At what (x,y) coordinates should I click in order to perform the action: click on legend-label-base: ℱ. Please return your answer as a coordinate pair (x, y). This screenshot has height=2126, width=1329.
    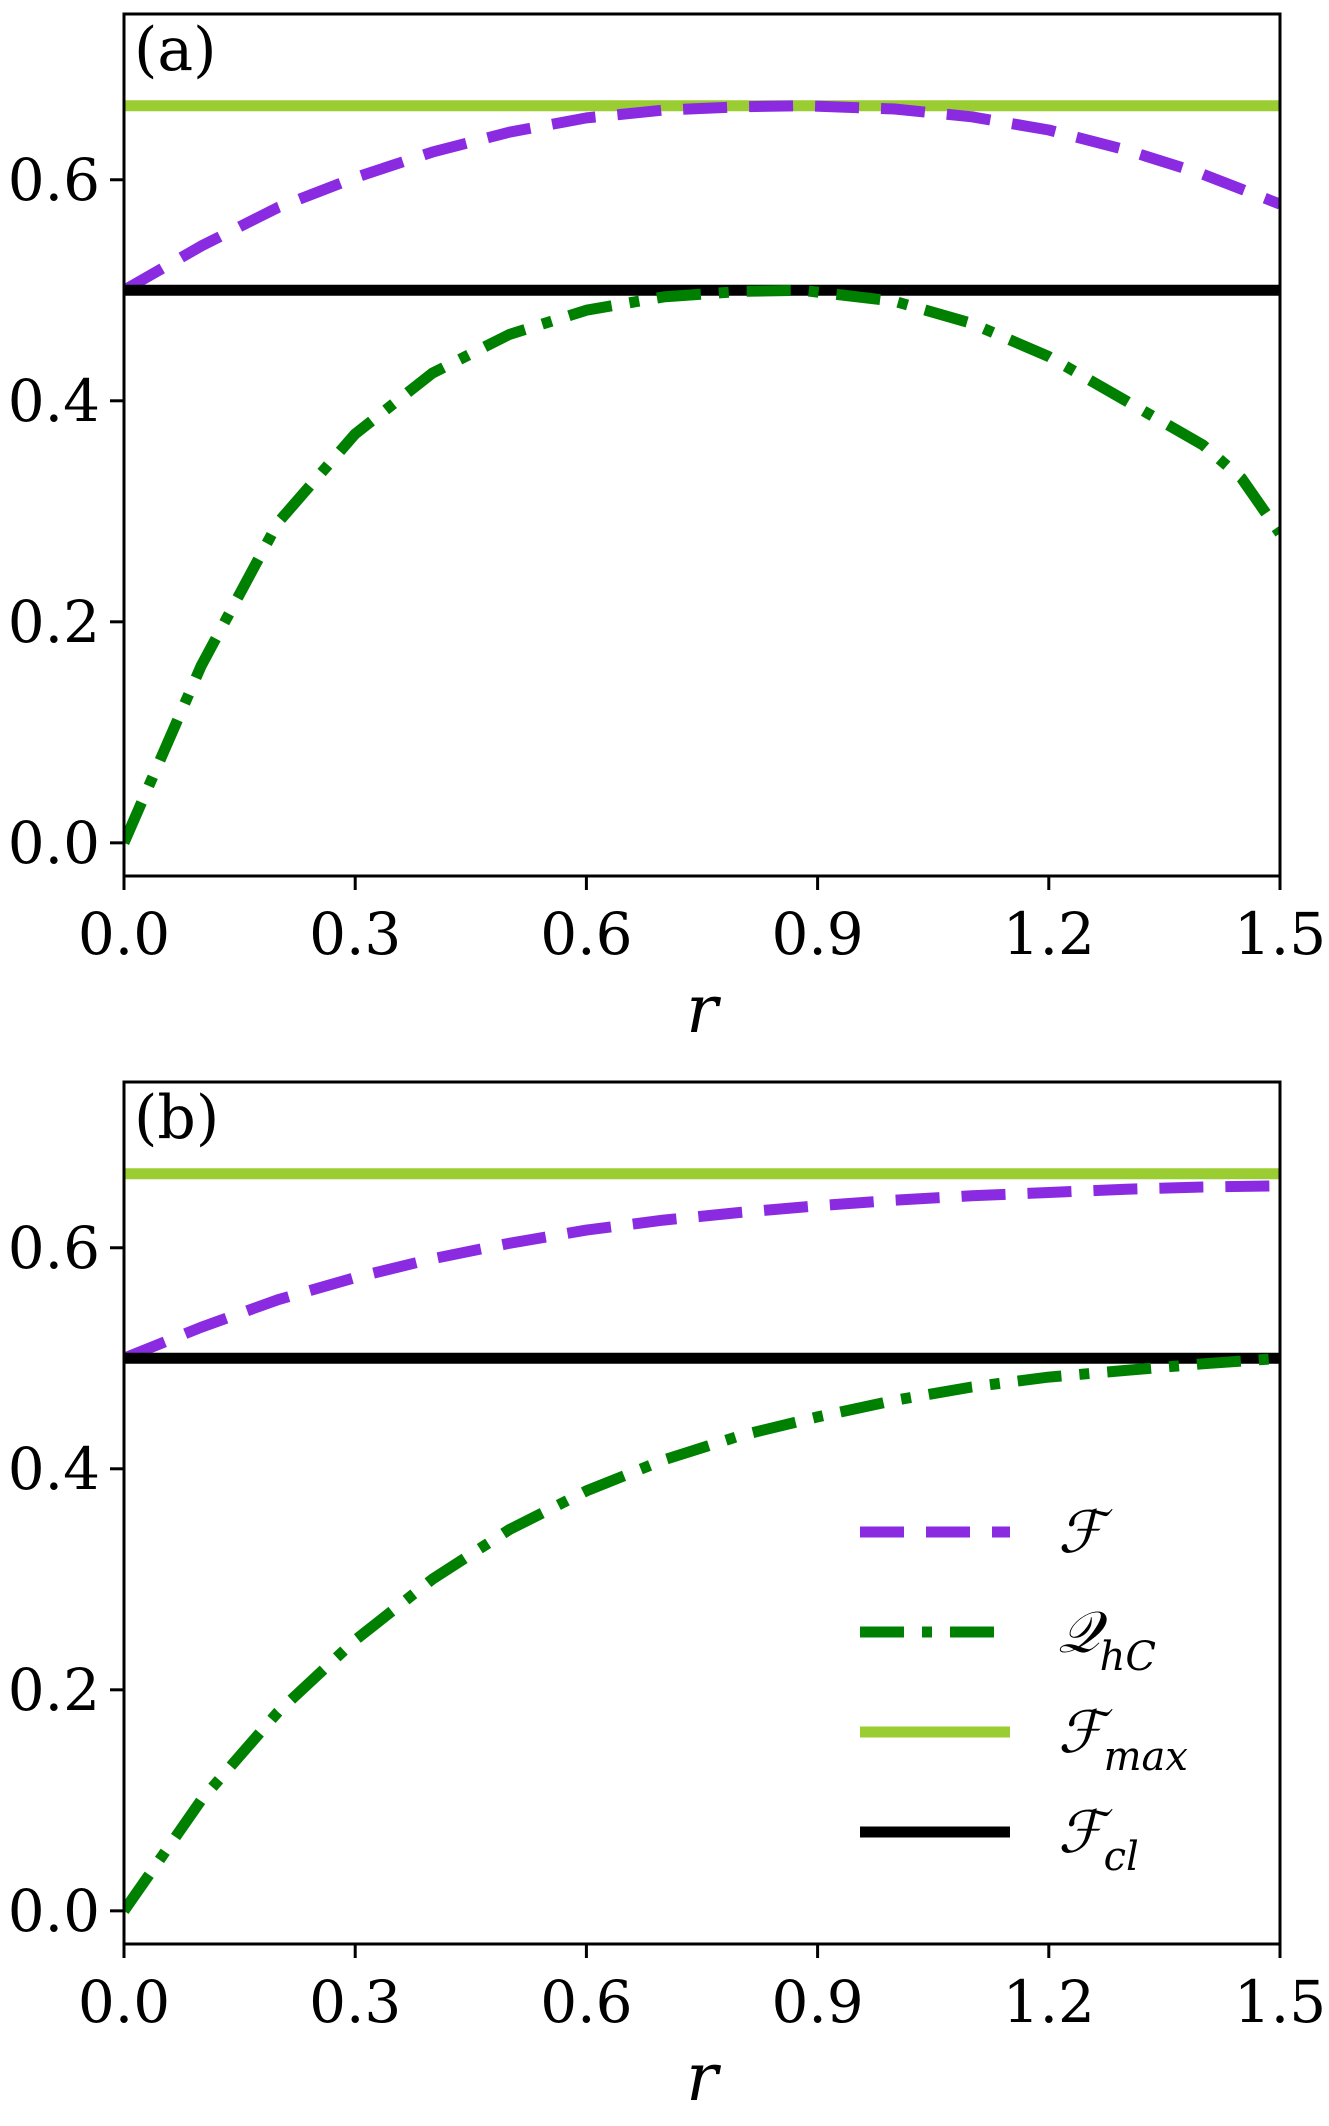
    Looking at the image, I should click on (1085, 1532).